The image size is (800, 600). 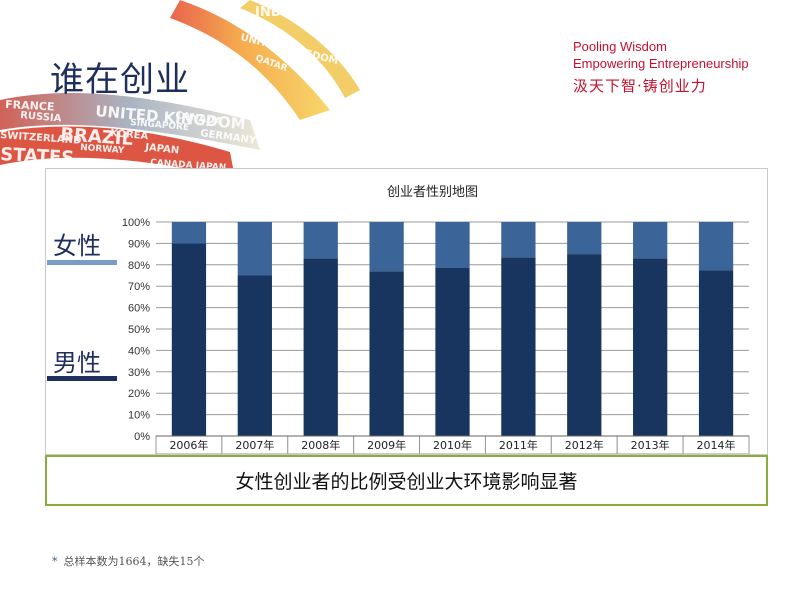 I want to click on swirl-word: JAPAN, so click(x=162, y=149).